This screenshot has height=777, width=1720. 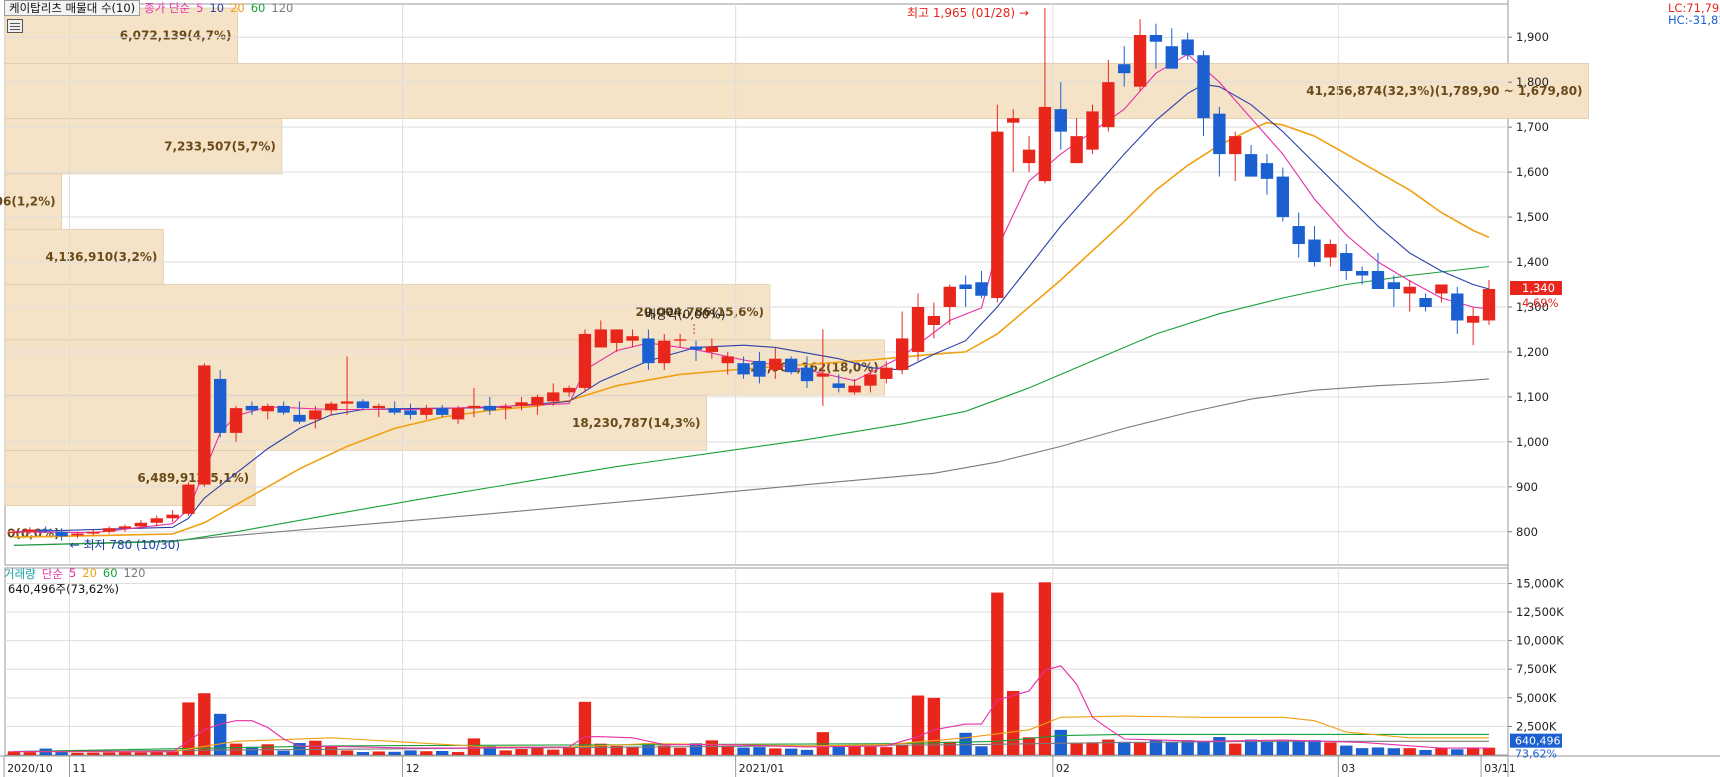 What do you see at coordinates (176, 36) in the screenshot?
I see `volume-profile-label: 6,072,139(4,7%)` at bounding box center [176, 36].